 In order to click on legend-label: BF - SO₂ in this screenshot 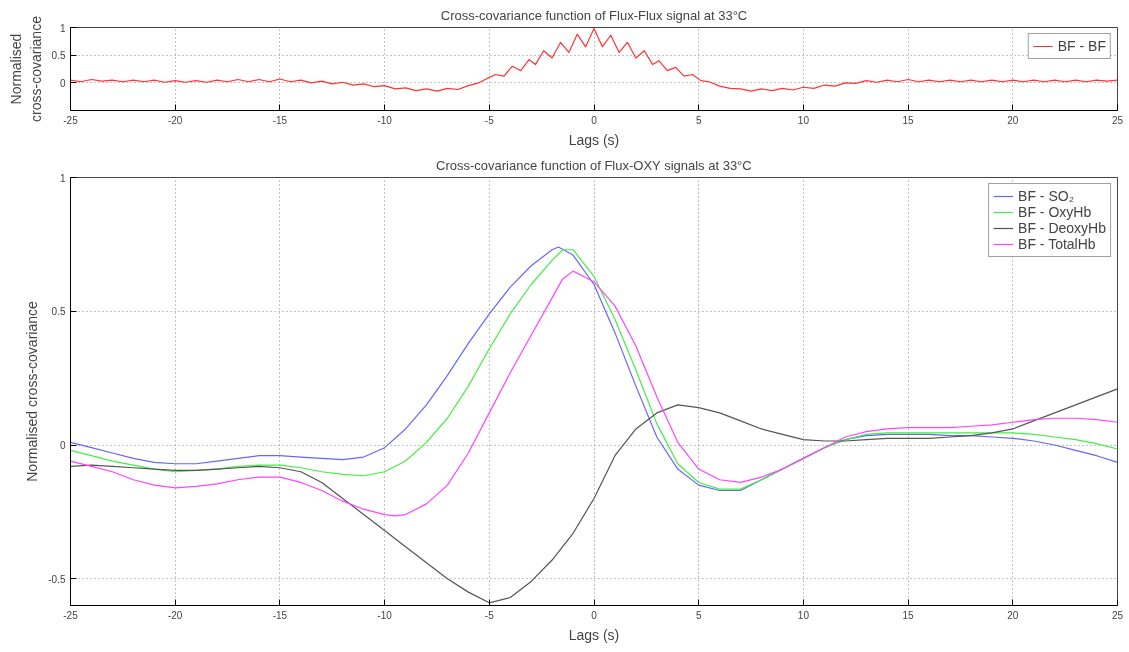, I will do `click(1046, 196)`.